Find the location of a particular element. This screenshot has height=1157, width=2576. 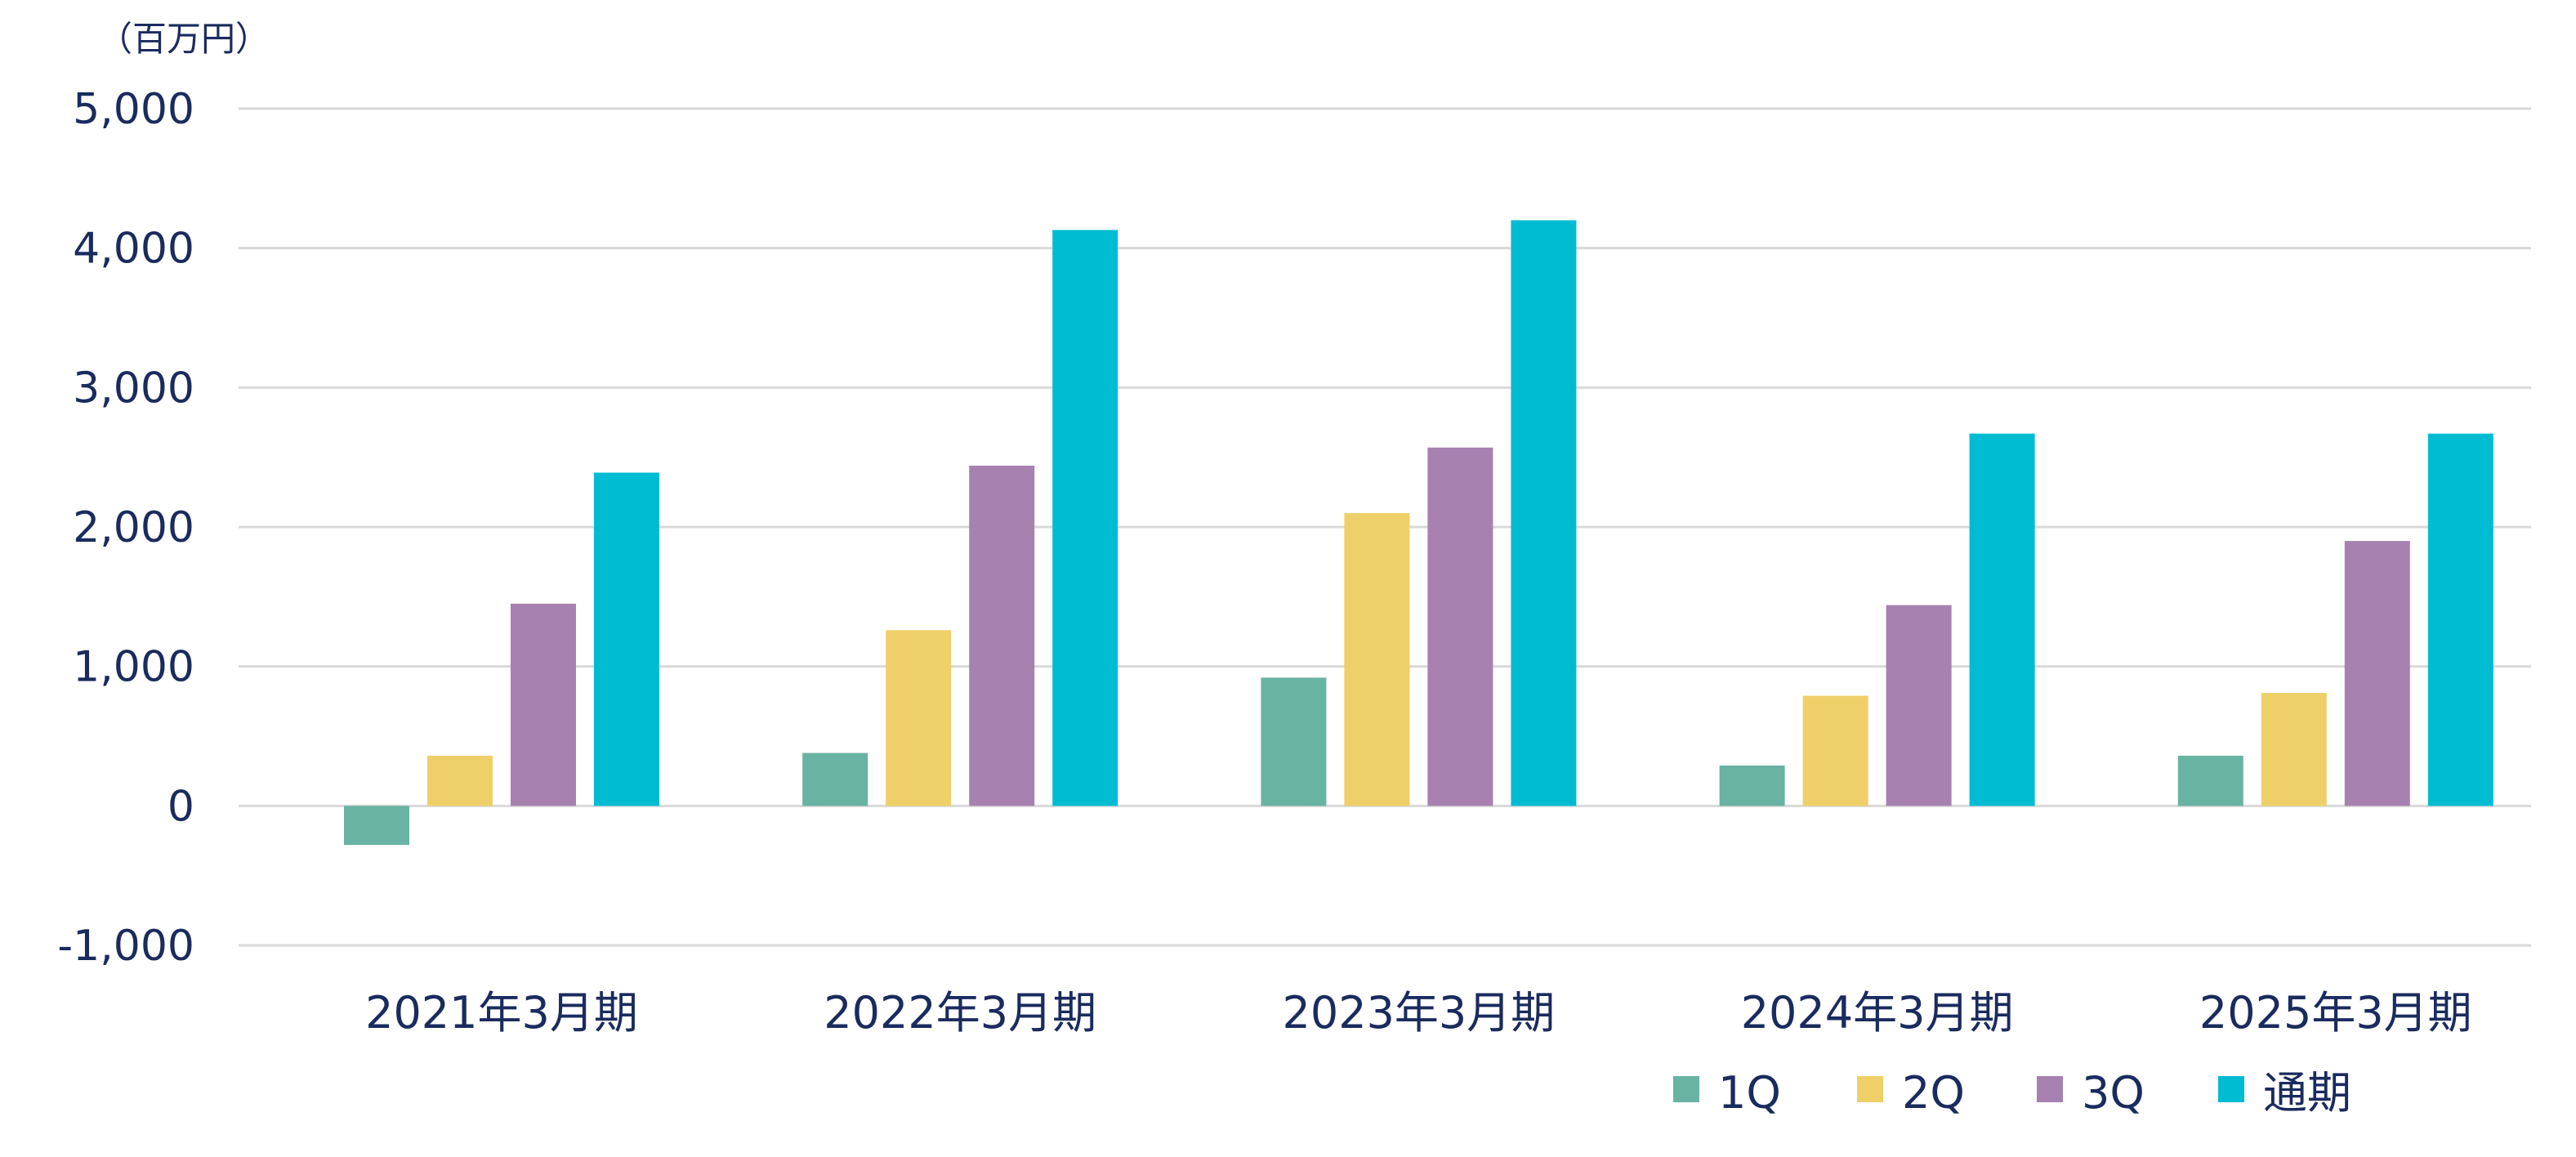

y-tick-label: -1,000 is located at coordinates (126, 946).